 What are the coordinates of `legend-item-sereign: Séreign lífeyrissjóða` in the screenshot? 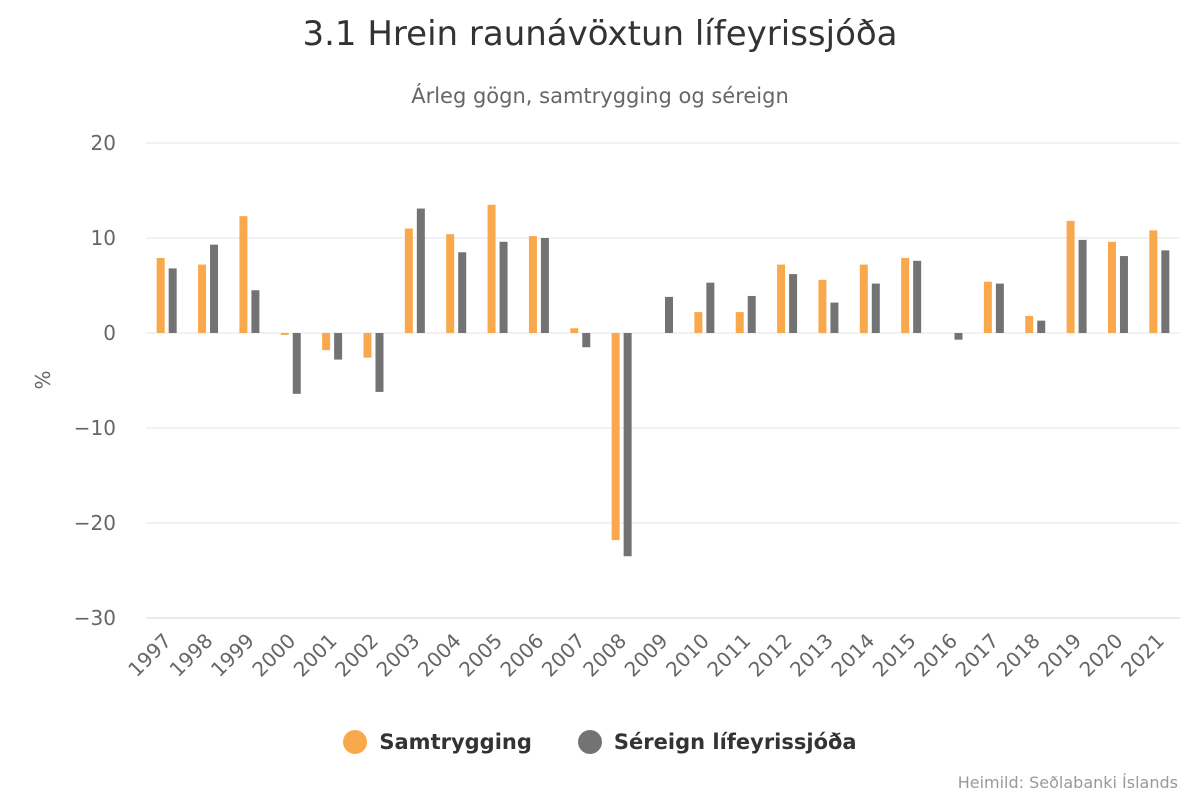 It's located at (717, 742).